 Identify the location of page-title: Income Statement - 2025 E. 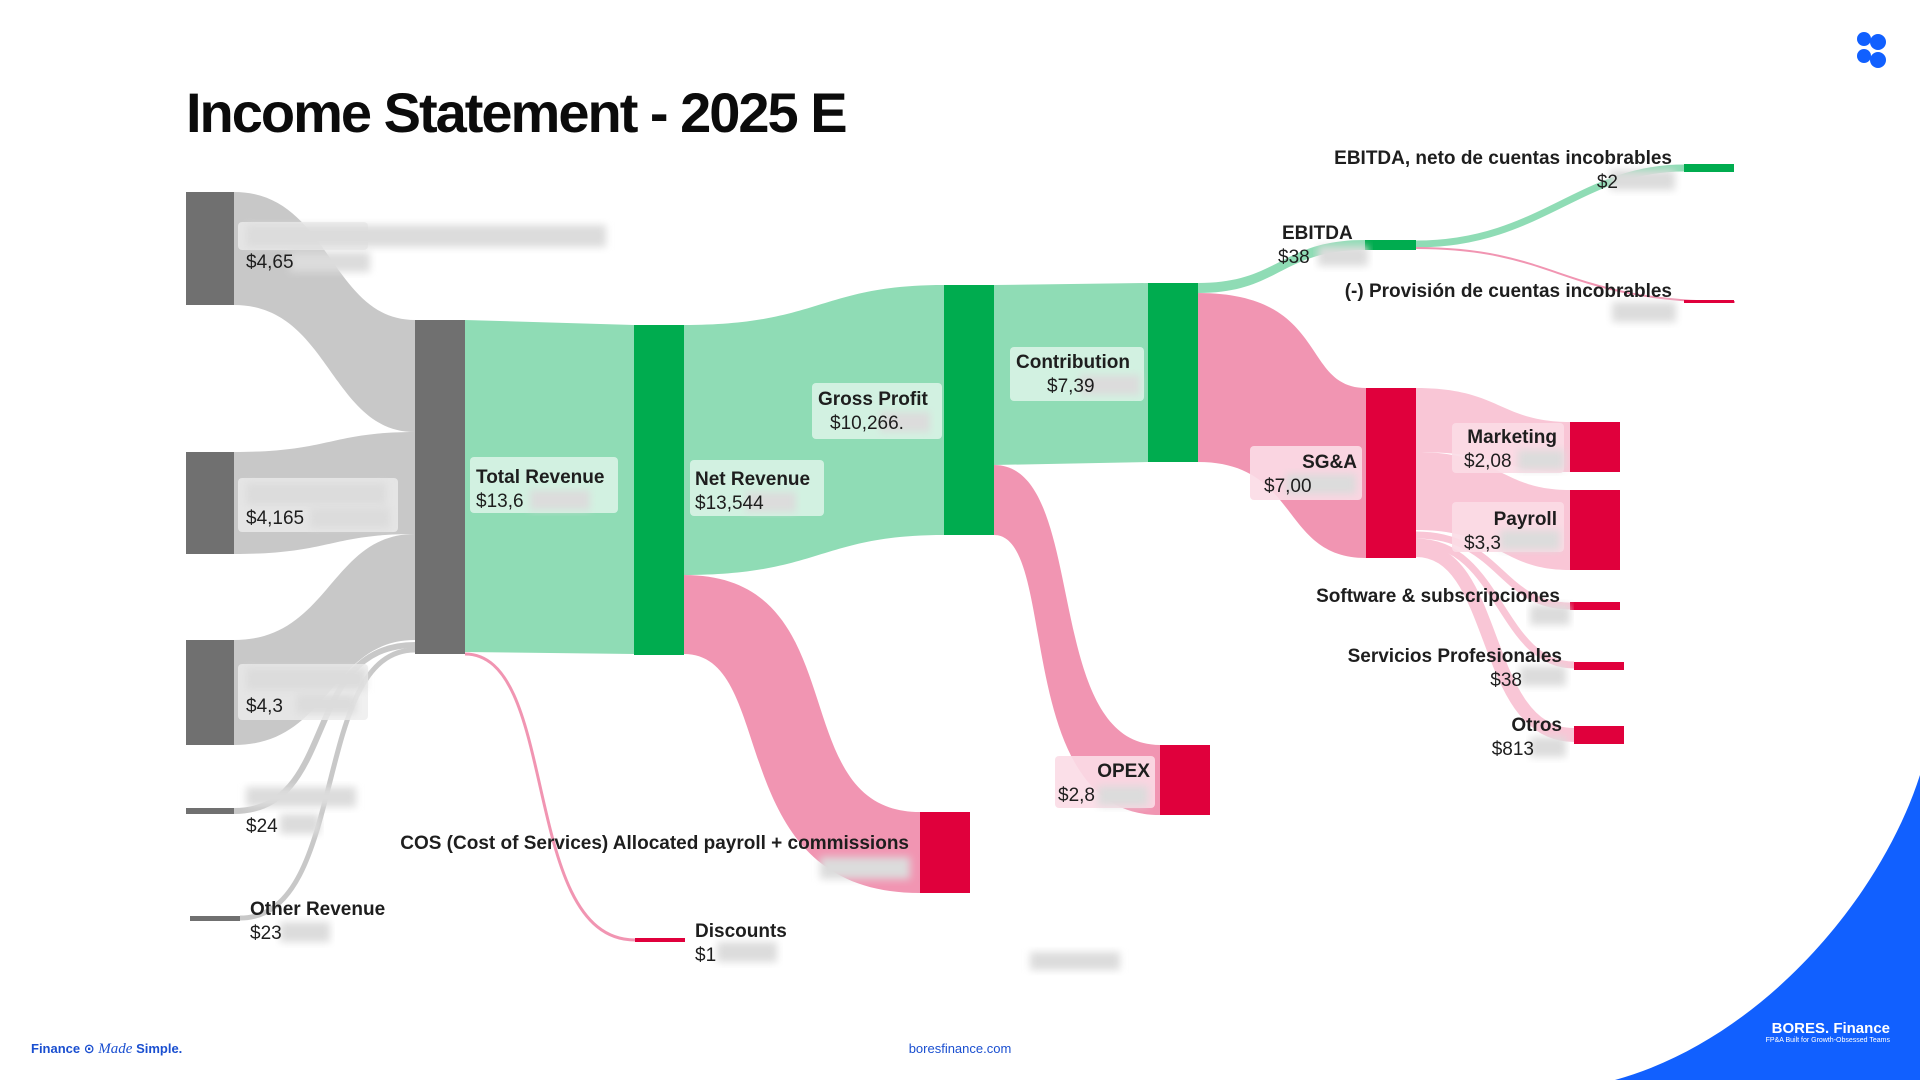
(517, 112).